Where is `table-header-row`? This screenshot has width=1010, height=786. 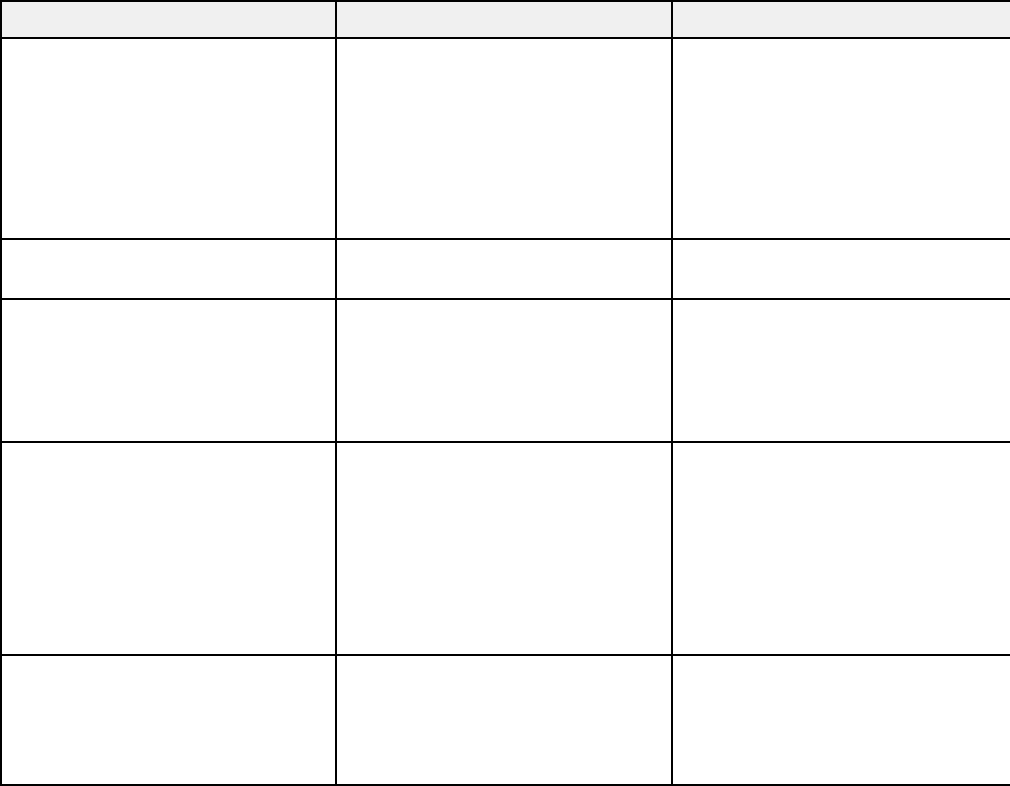
table-header-row is located at coordinates (505, 19).